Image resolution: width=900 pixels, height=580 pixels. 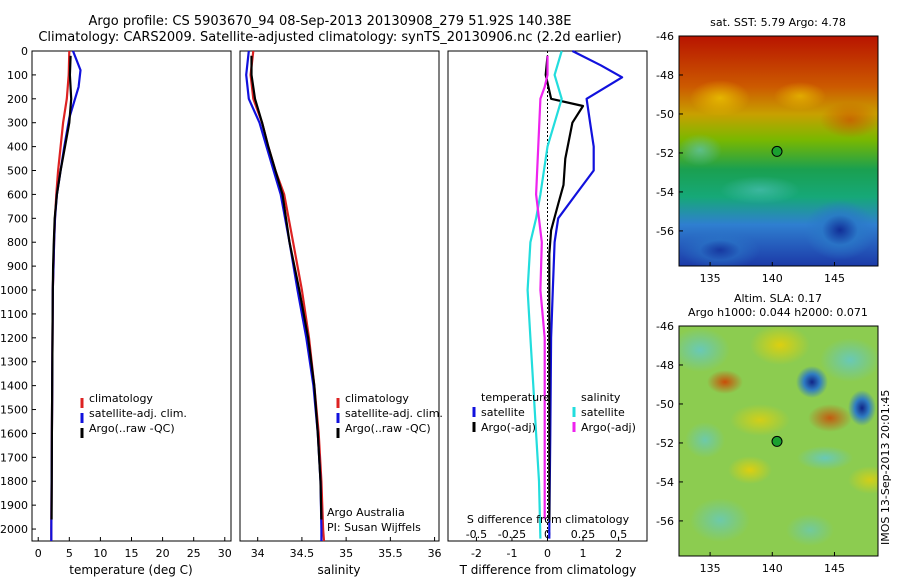 I want to click on temperature-x-ticks: 0 5 10 15 20 25 30, so click(x=133, y=548).